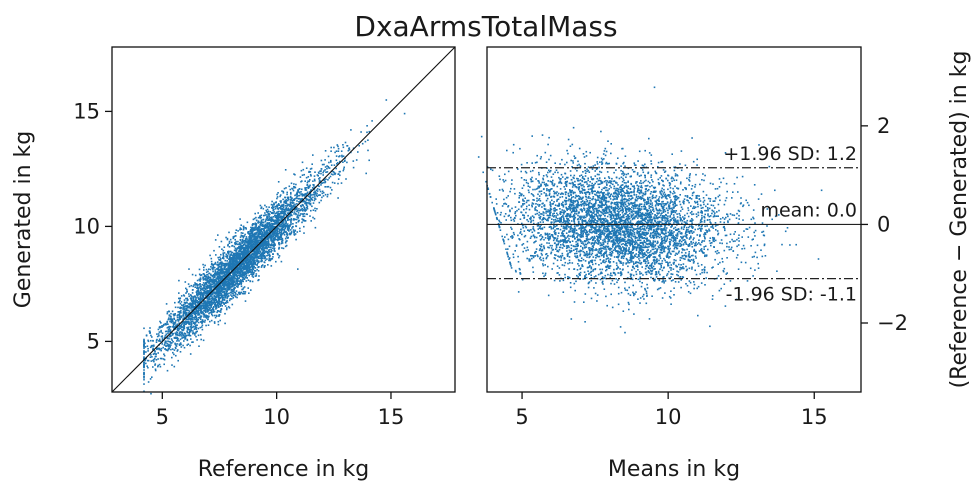  What do you see at coordinates (485, 26) in the screenshot?
I see `figure-title: DxaArmsTotalMass` at bounding box center [485, 26].